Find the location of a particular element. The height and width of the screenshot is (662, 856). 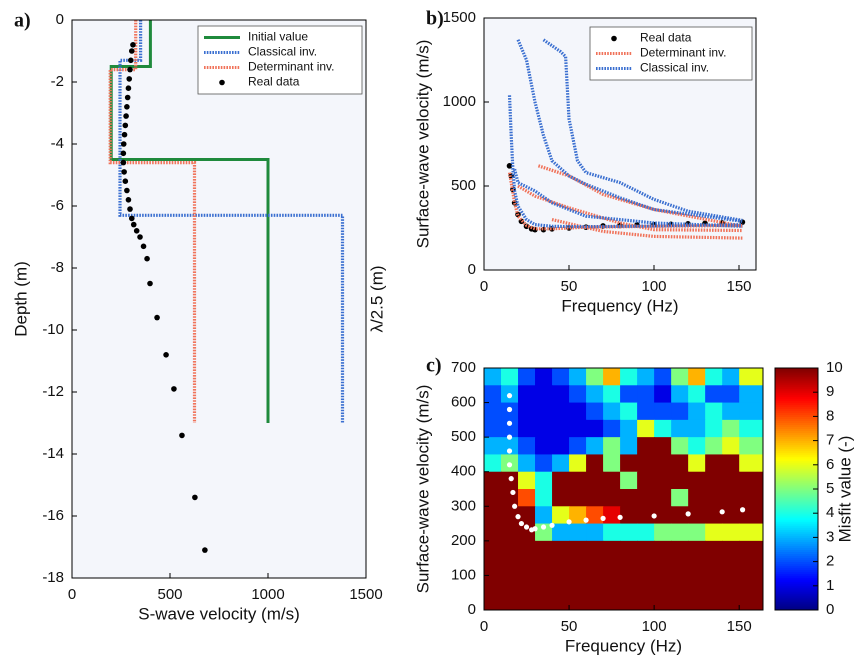

x-axis-label: Frequency (Hz) is located at coordinates (623, 645).